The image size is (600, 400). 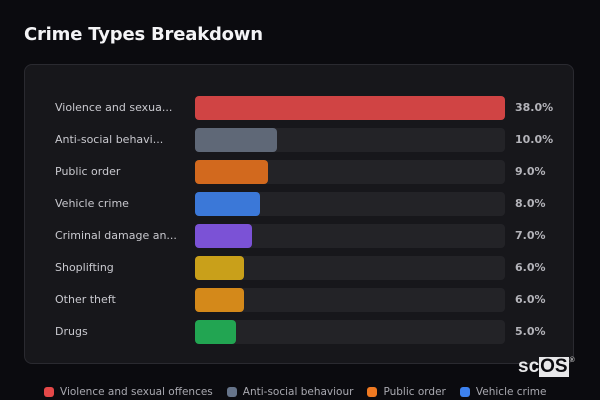 I want to click on legend-label: Vehicle crime, so click(x=511, y=392).